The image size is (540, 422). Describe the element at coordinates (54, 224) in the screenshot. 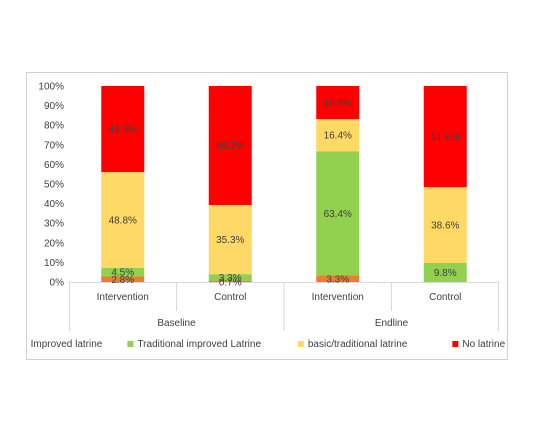

I see `y-tick-label: 30%` at that location.